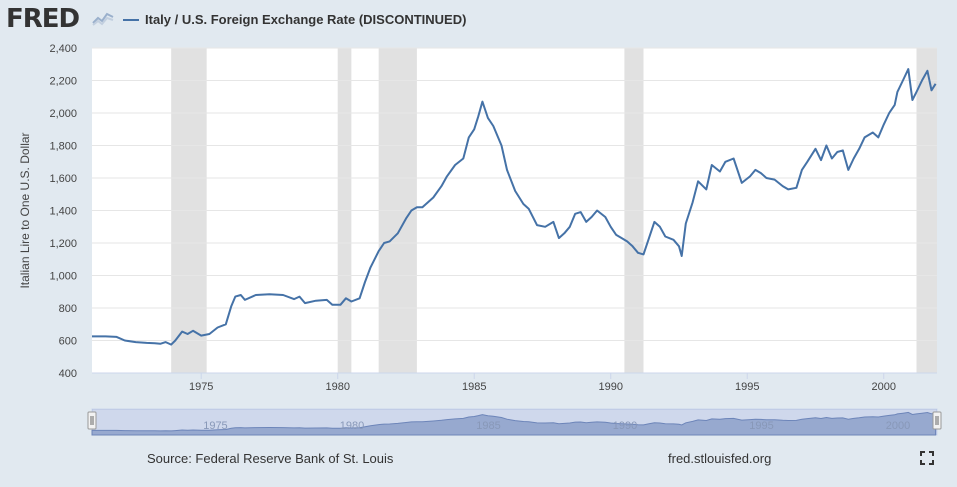 Image resolution: width=957 pixels, height=487 pixels. What do you see at coordinates (201, 387) in the screenshot?
I see `x-tick-label: 1975` at bounding box center [201, 387].